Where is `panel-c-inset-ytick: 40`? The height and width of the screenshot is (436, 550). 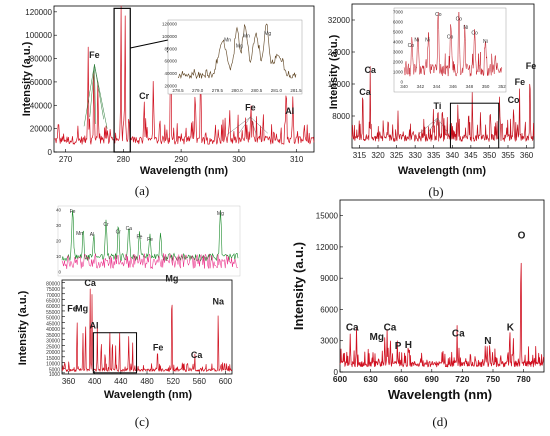
panel-c-inset-ytick: 40 is located at coordinates (59, 210).